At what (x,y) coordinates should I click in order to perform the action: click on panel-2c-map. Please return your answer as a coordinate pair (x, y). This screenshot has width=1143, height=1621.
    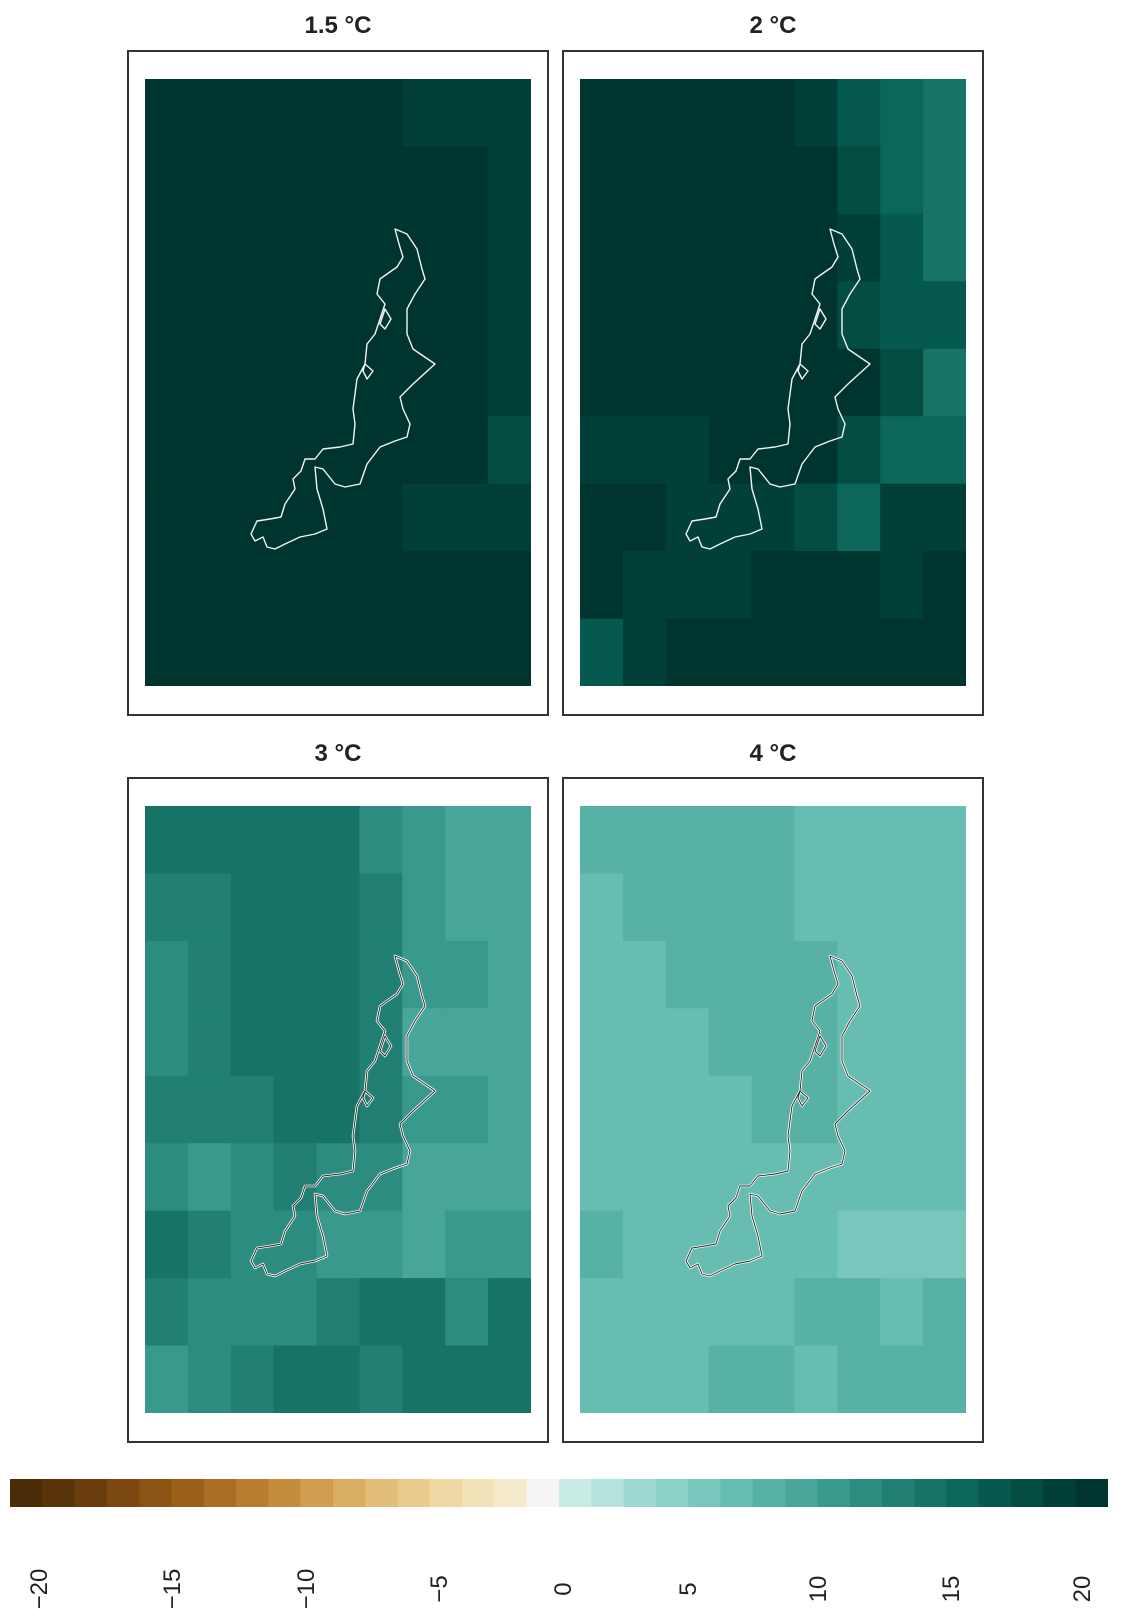
    Looking at the image, I should click on (773, 382).